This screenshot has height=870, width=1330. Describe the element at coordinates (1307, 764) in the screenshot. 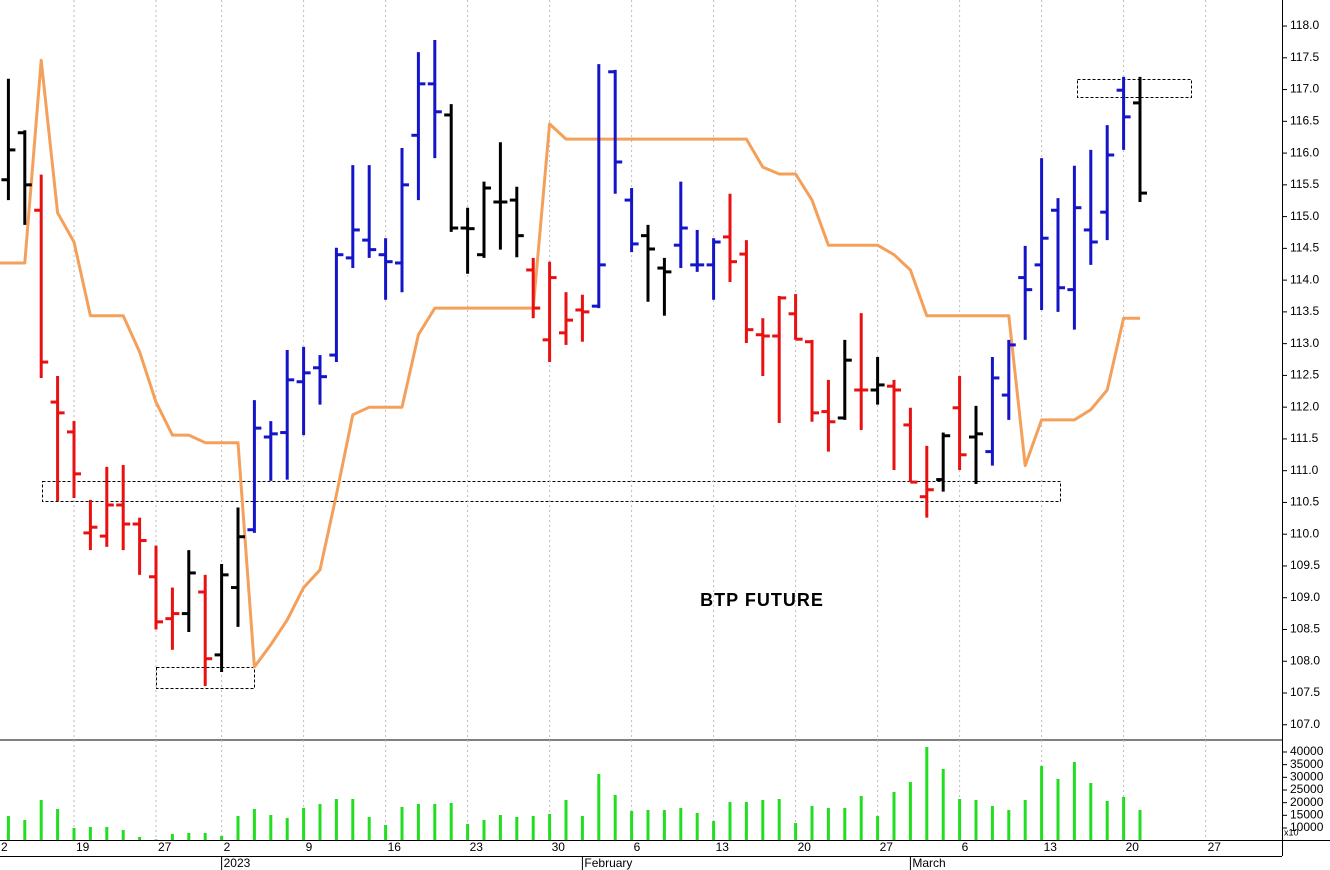

I see `y-tick-label: 35000` at that location.